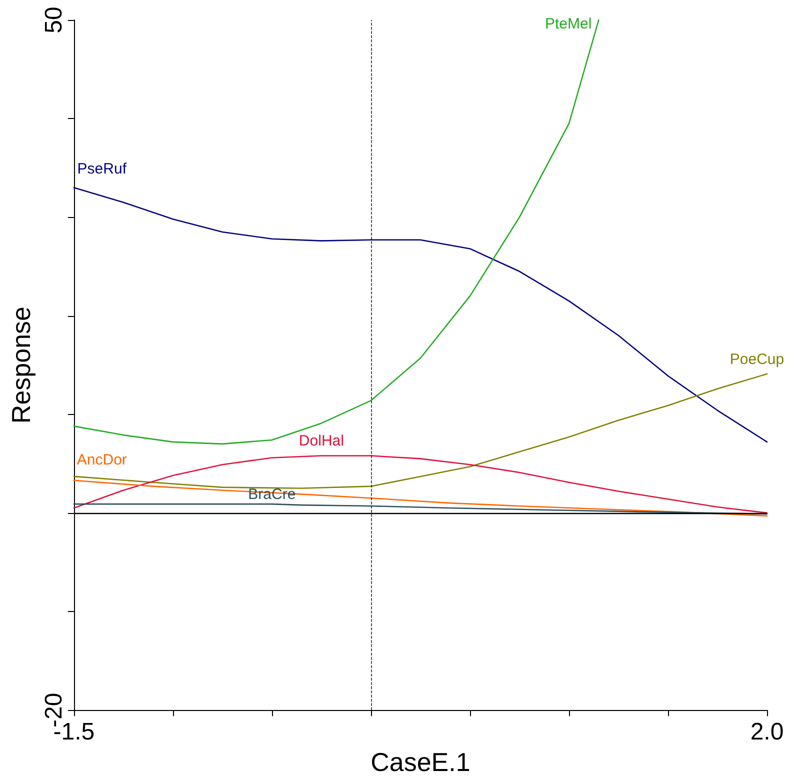  What do you see at coordinates (757, 359) in the screenshot?
I see `series-label: PoeCup` at bounding box center [757, 359].